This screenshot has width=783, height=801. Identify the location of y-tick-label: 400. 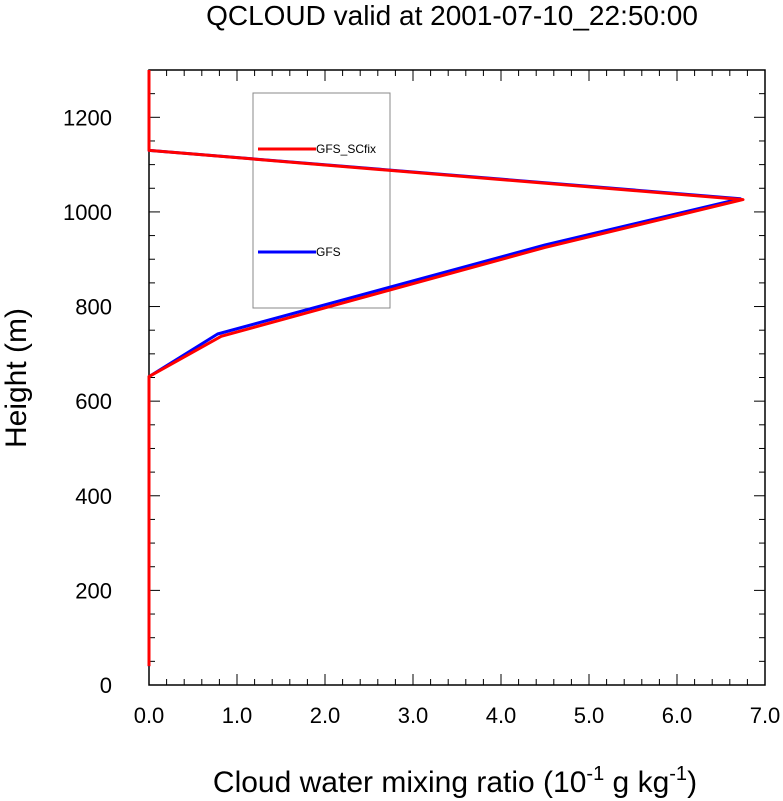
(93, 496).